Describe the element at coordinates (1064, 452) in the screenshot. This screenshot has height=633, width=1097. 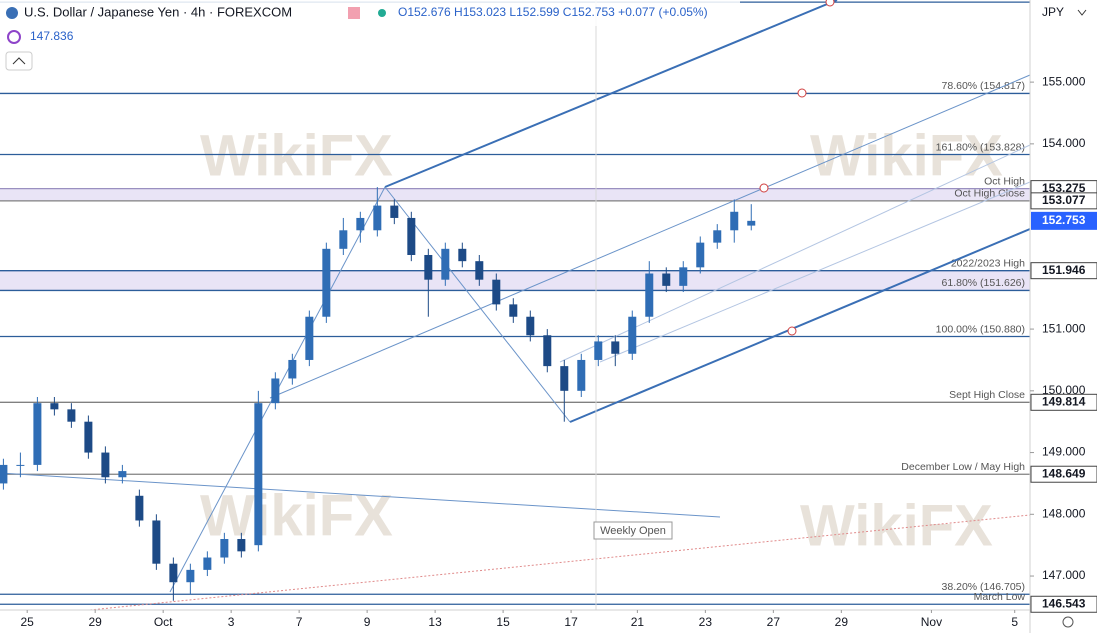
I see `y-tick-label: 149.000` at that location.